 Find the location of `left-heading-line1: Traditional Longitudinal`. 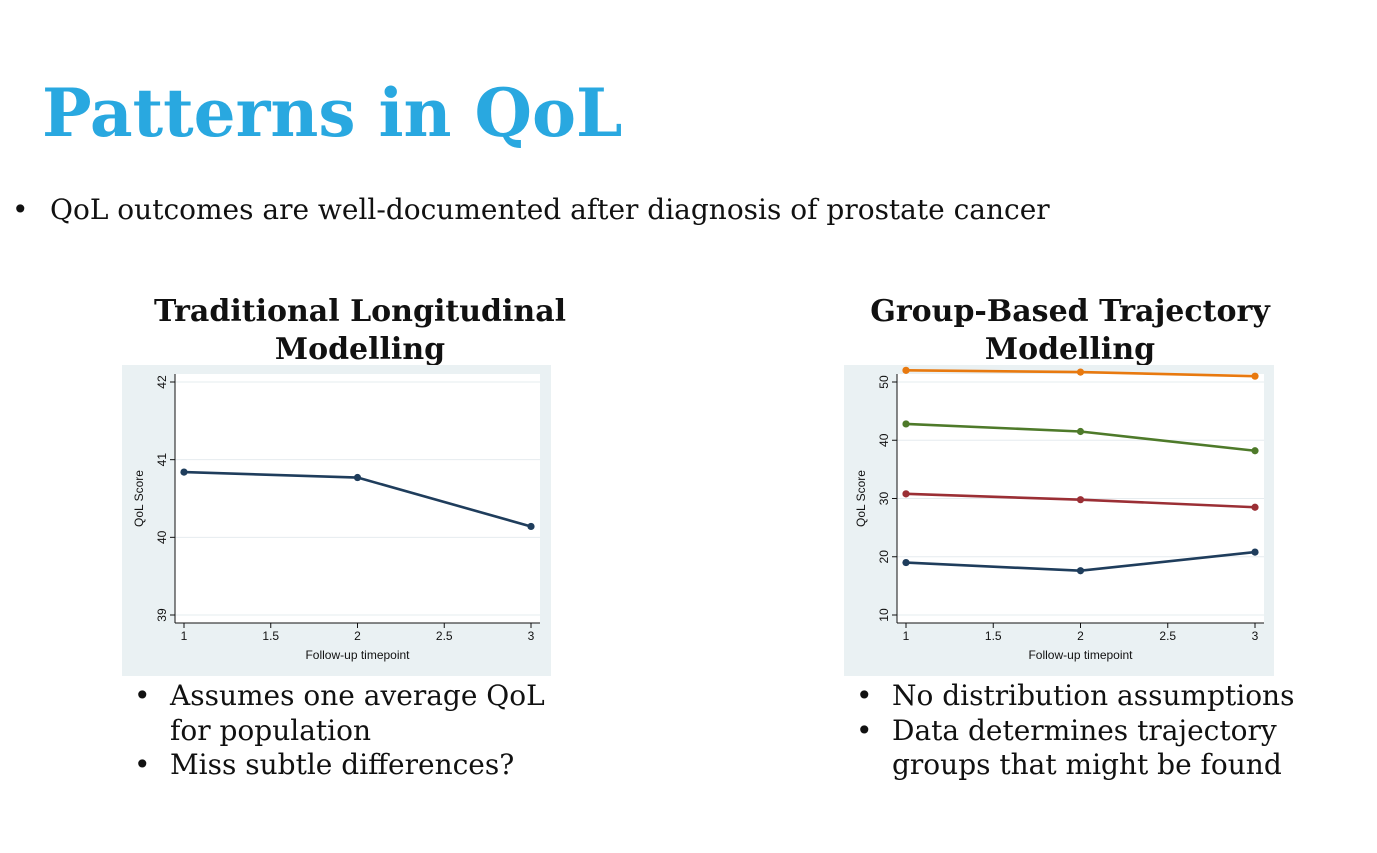

left-heading-line1: Traditional Longitudinal is located at coordinates (360, 311).